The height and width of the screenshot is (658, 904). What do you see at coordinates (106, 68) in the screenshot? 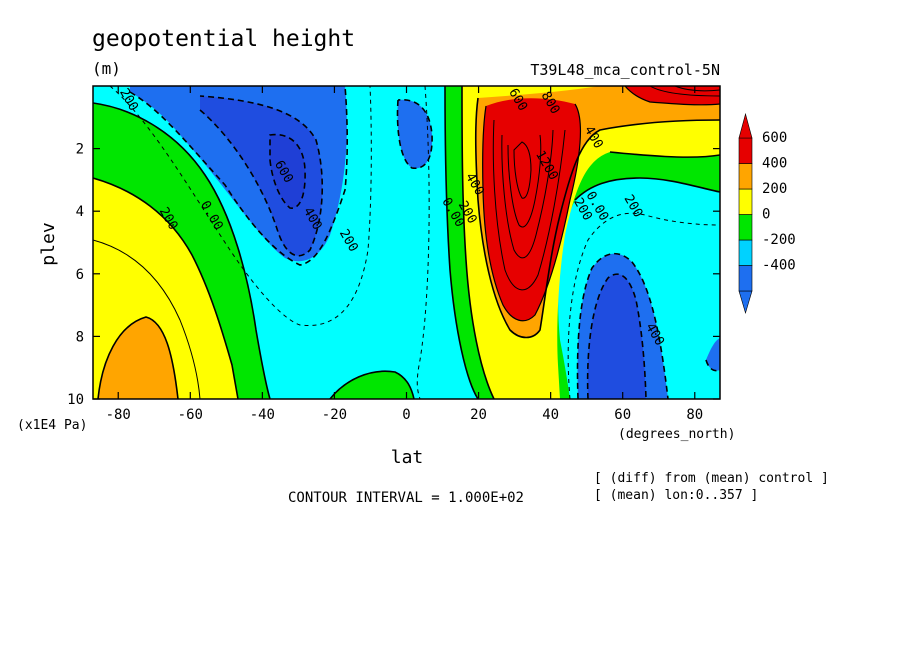
I see `chart-units: (m)` at bounding box center [106, 68].